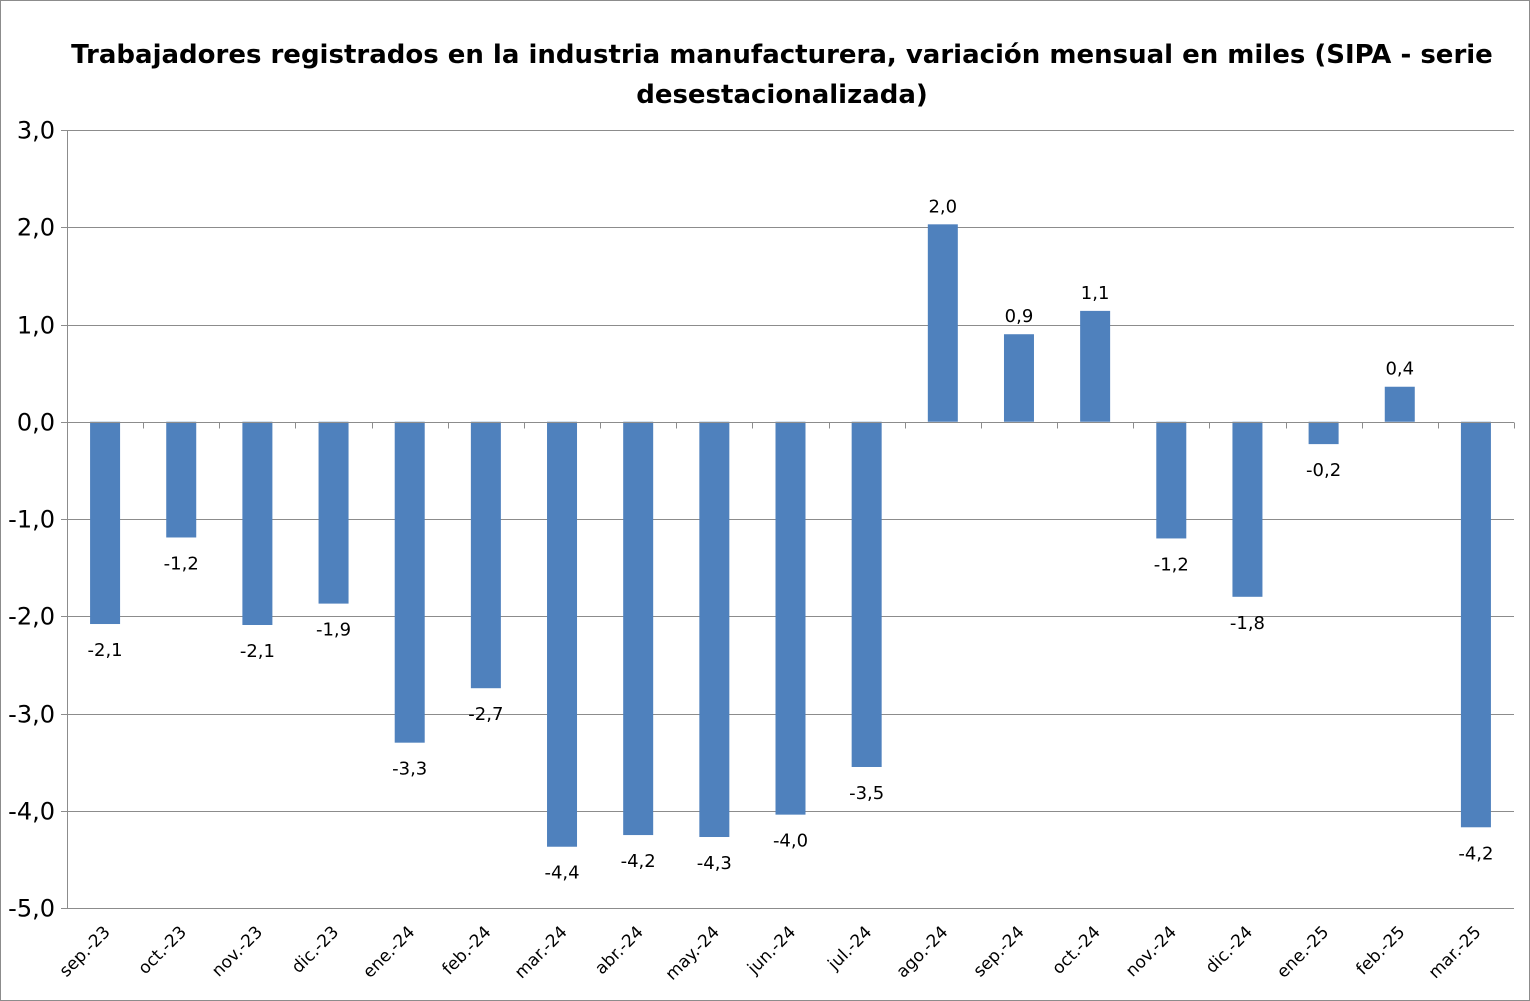 This screenshot has height=1001, width=1530. Describe the element at coordinates (1095, 293) in the screenshot. I see `data-label: 1,1` at that location.